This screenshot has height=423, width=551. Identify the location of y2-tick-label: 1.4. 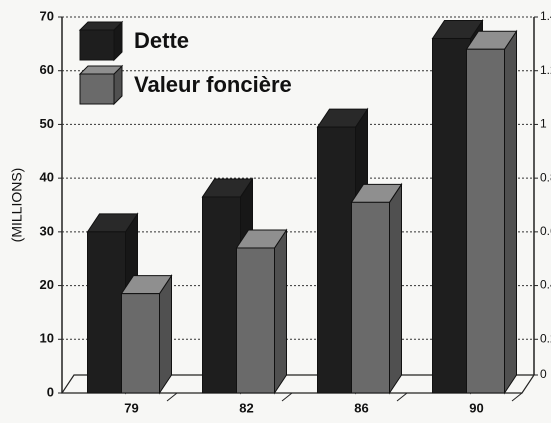
(545, 16).